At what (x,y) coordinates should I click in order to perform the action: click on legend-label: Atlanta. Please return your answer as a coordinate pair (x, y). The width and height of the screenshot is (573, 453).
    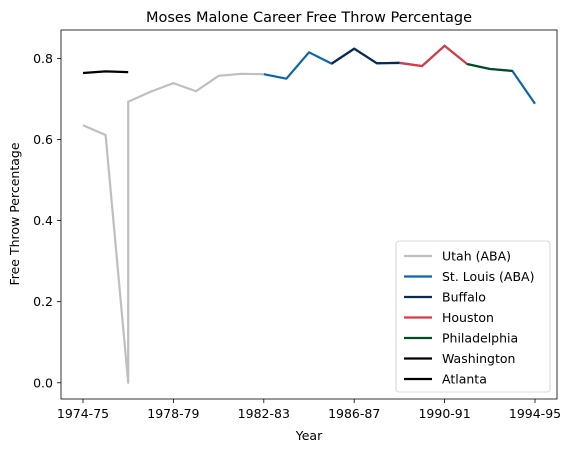
    Looking at the image, I should click on (464, 379).